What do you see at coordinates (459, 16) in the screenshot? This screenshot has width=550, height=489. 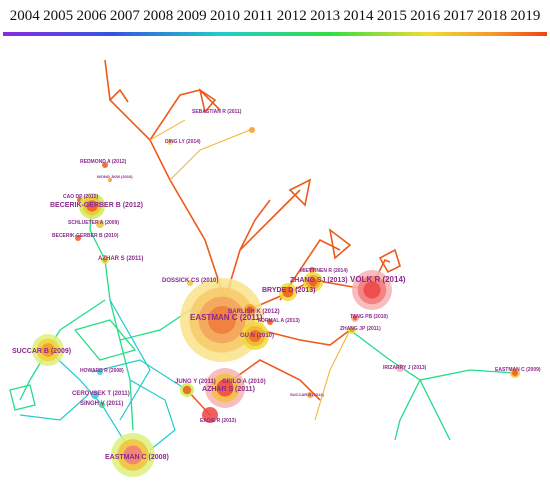 I see `year-label: 2017` at bounding box center [459, 16].